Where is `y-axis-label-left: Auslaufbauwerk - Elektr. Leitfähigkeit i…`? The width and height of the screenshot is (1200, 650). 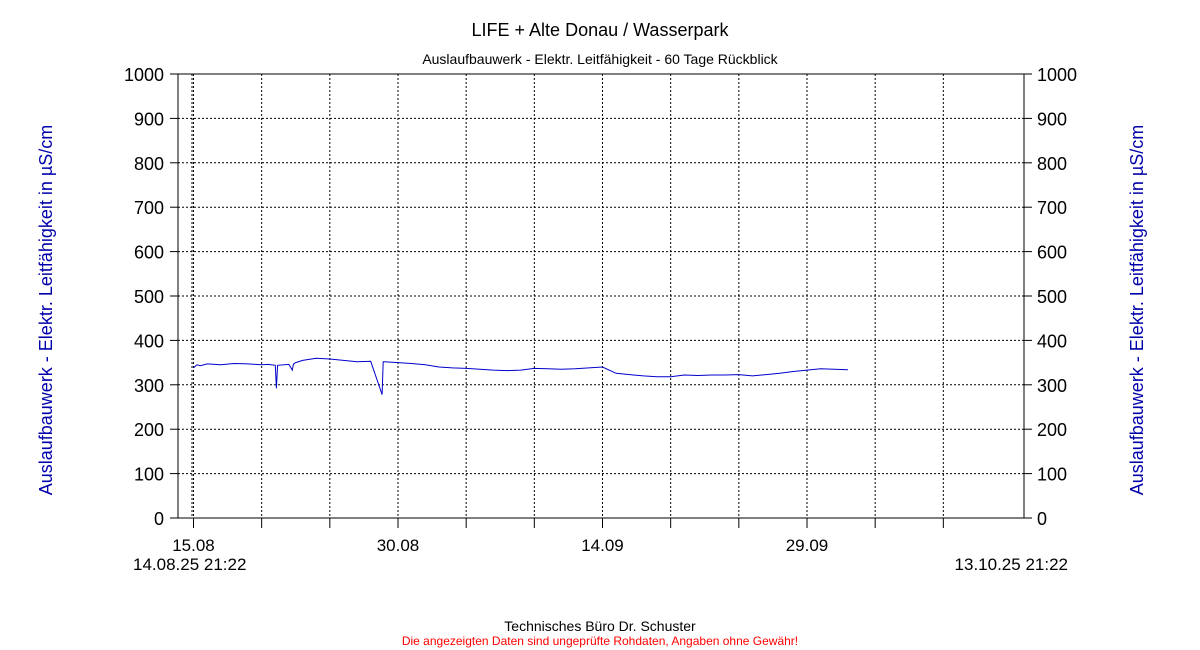 y-axis-label-left: Auslaufbauwerk - Elektr. Leitfähigkeit i… is located at coordinates (46, 310).